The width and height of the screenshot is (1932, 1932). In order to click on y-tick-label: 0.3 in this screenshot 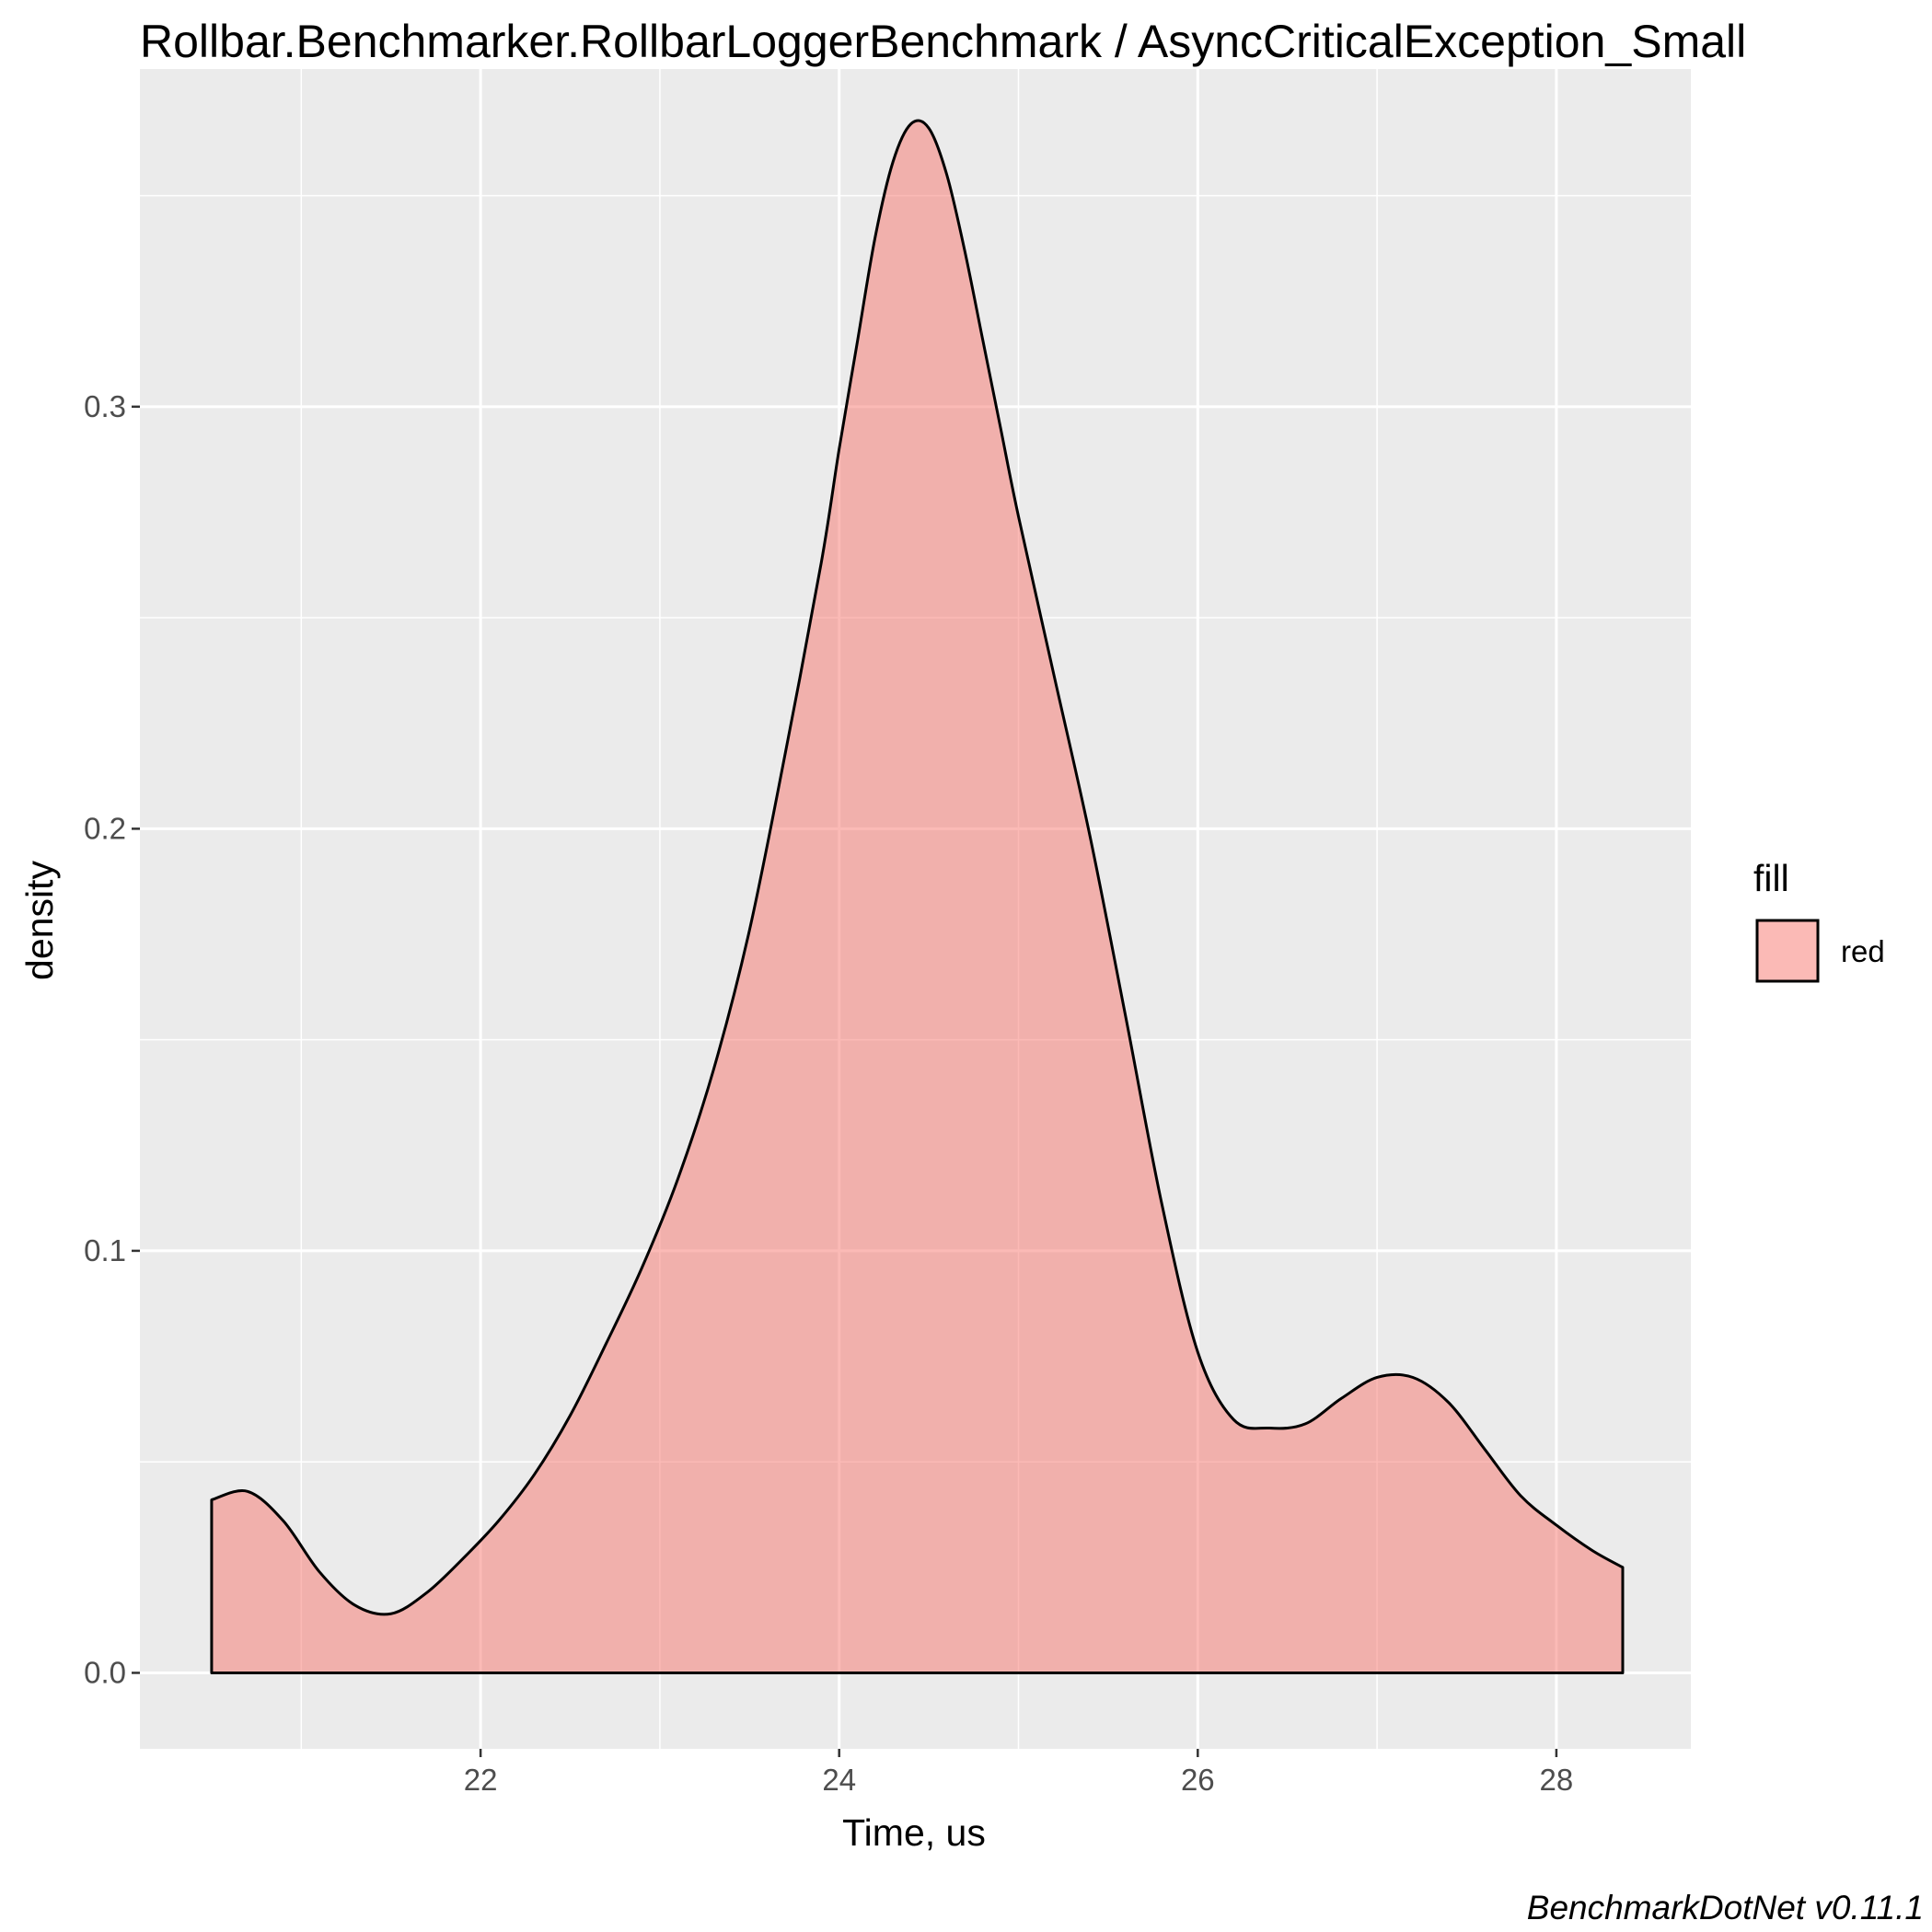, I will do `click(105, 406)`.